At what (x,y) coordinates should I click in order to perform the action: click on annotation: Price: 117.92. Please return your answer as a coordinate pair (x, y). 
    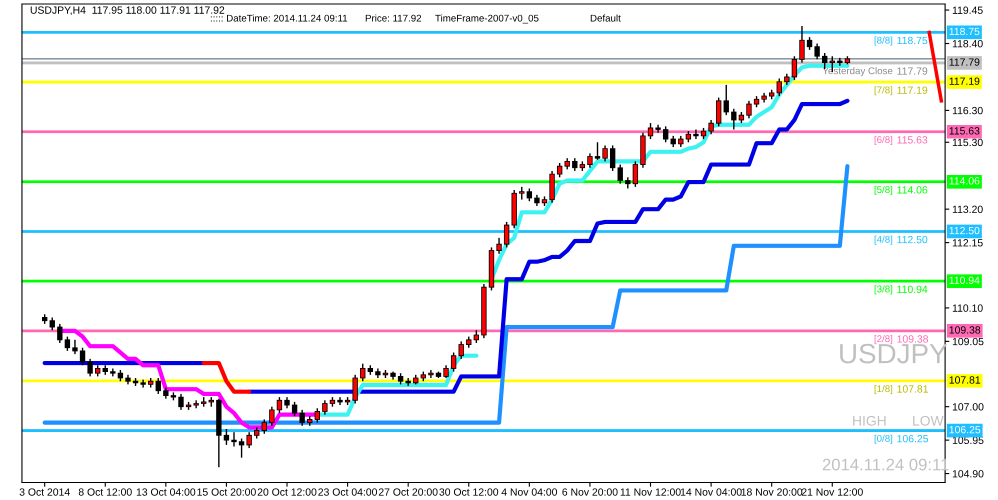
    Looking at the image, I should click on (394, 18).